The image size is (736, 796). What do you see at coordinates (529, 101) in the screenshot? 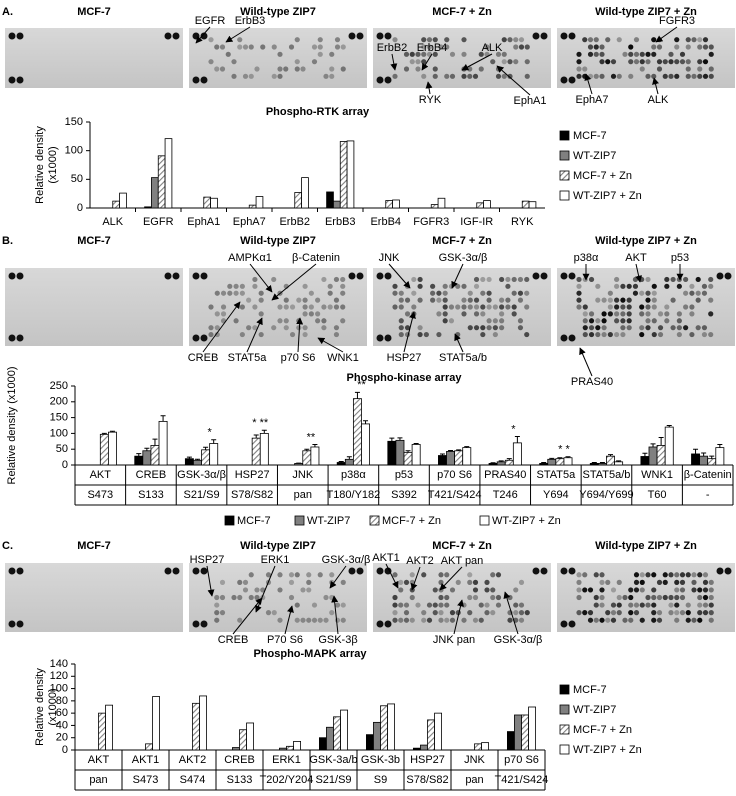
I see `annotation: EphA1` at bounding box center [529, 101].